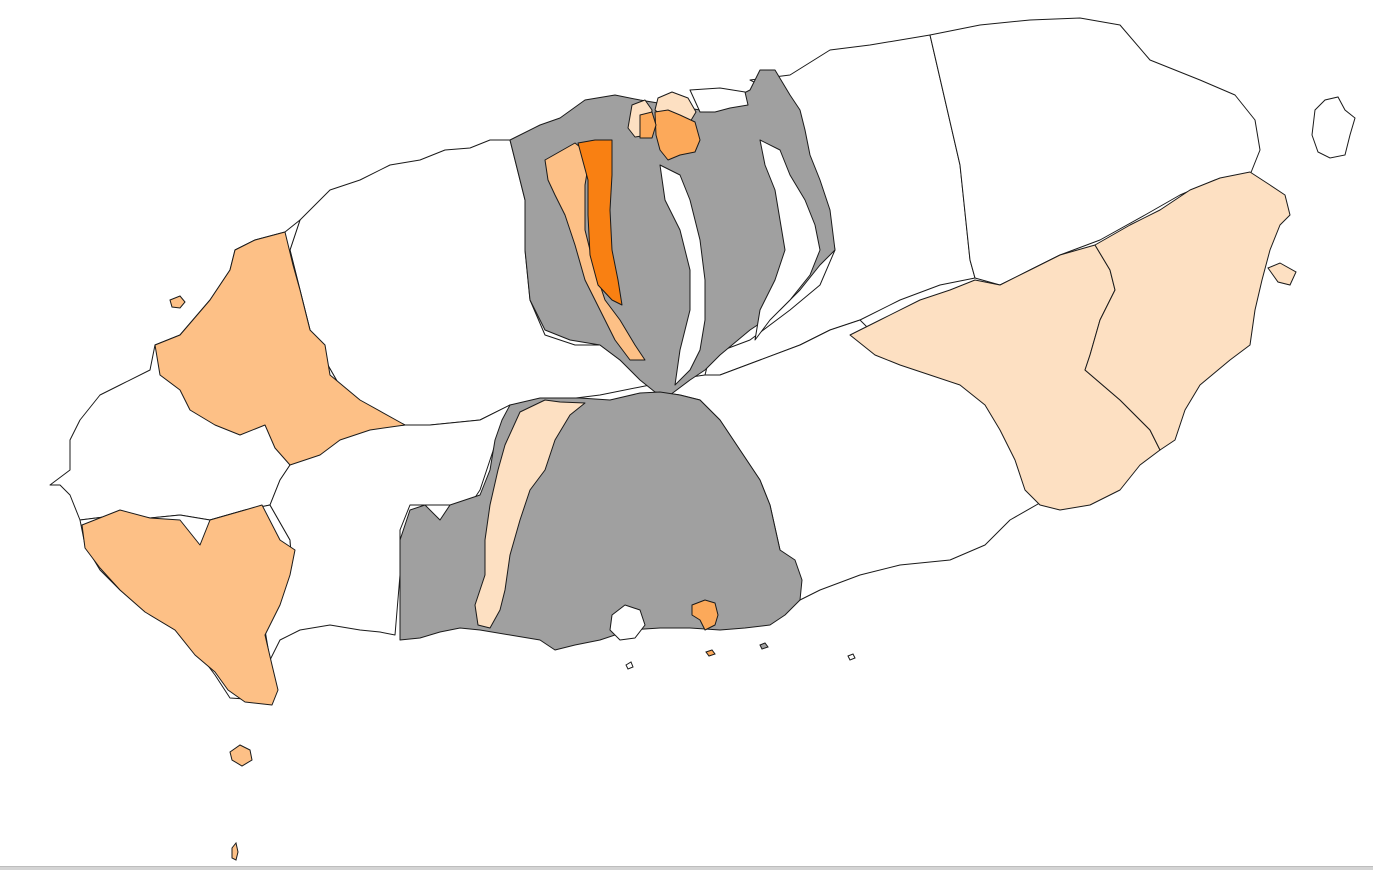 The height and width of the screenshot is (870, 1373). I want to click on window-bottom-edge, so click(686, 868).